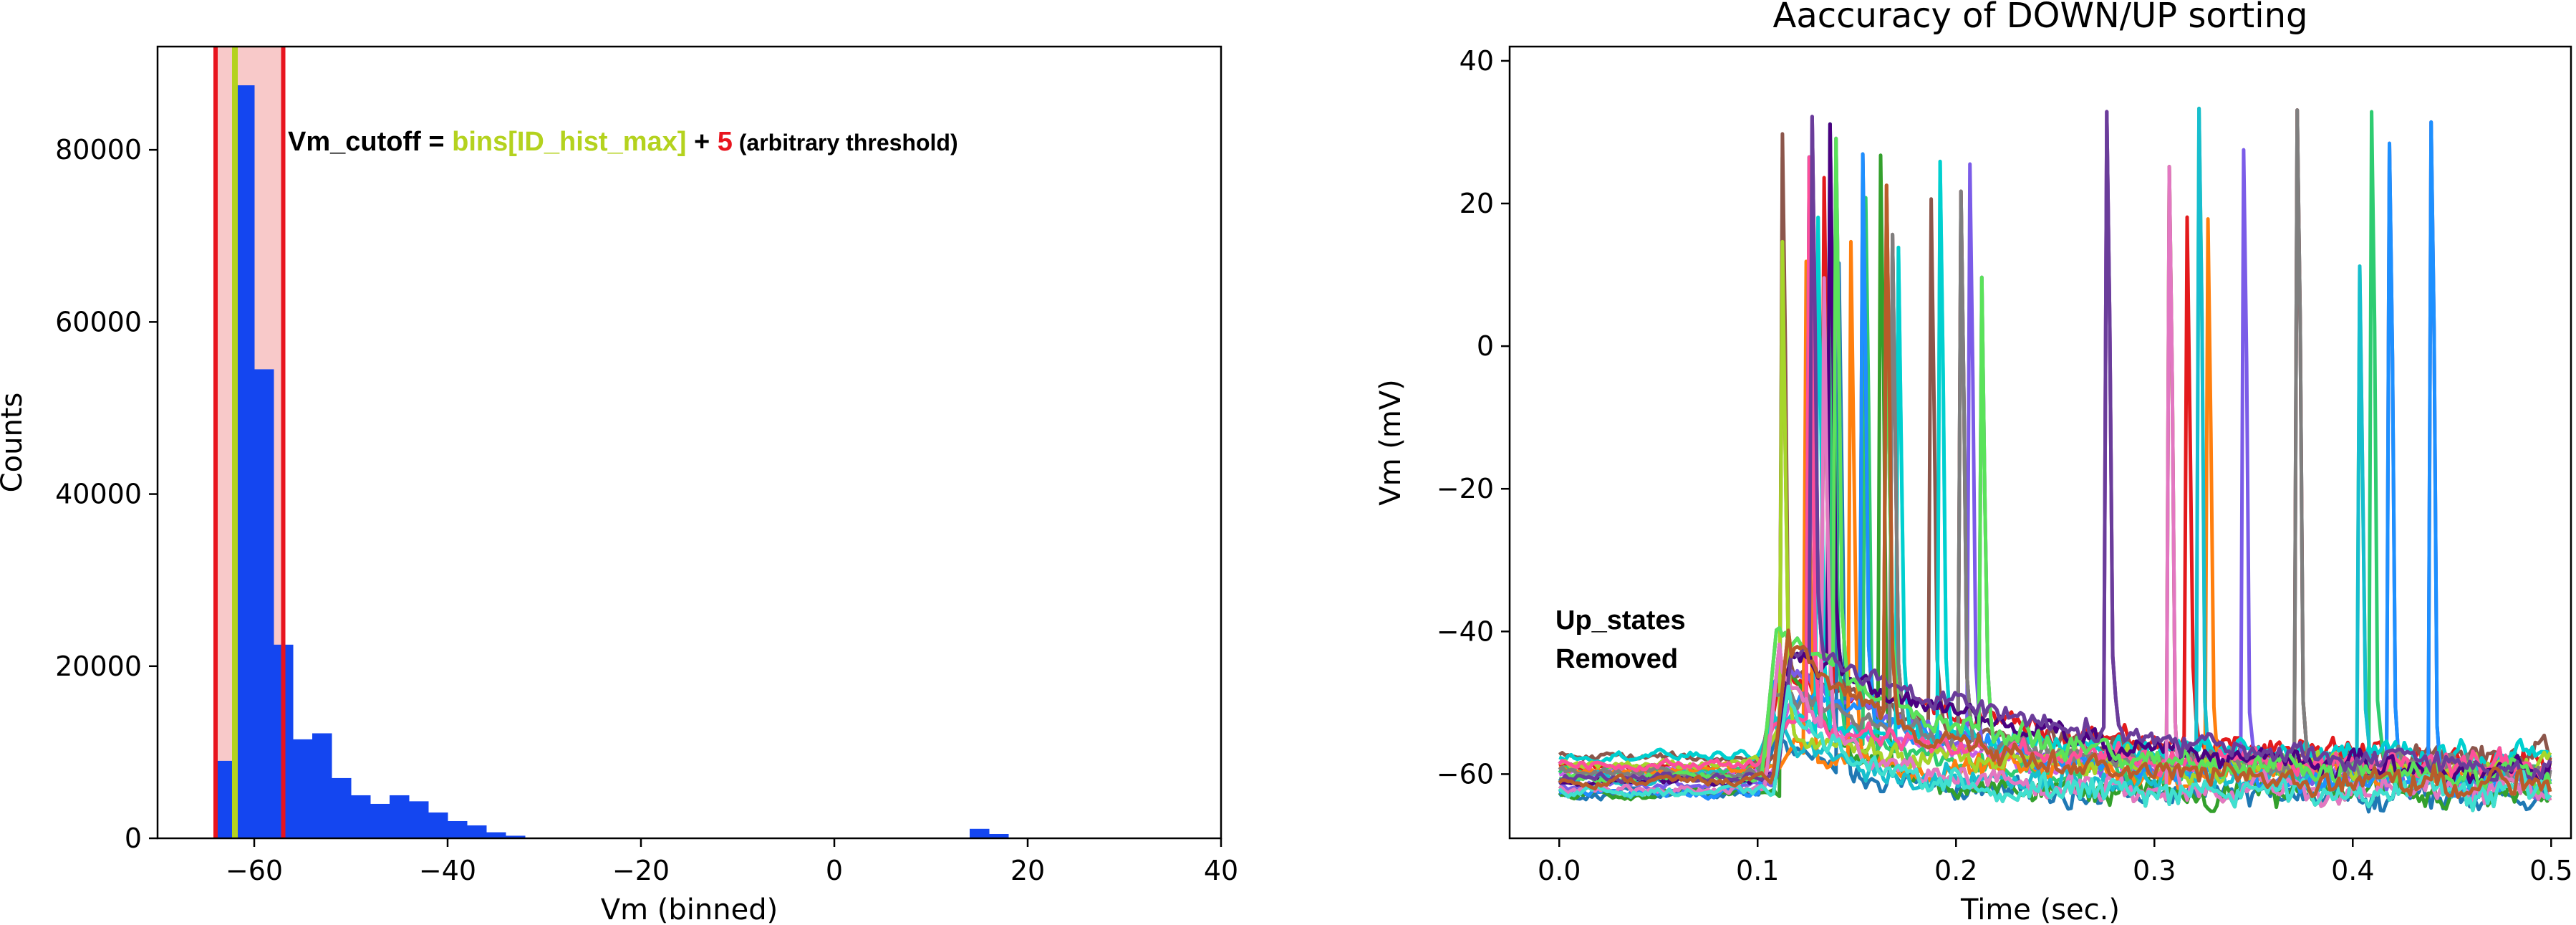 The height and width of the screenshot is (925, 2576). I want to click on y-tick-label: 20000, so click(98, 666).